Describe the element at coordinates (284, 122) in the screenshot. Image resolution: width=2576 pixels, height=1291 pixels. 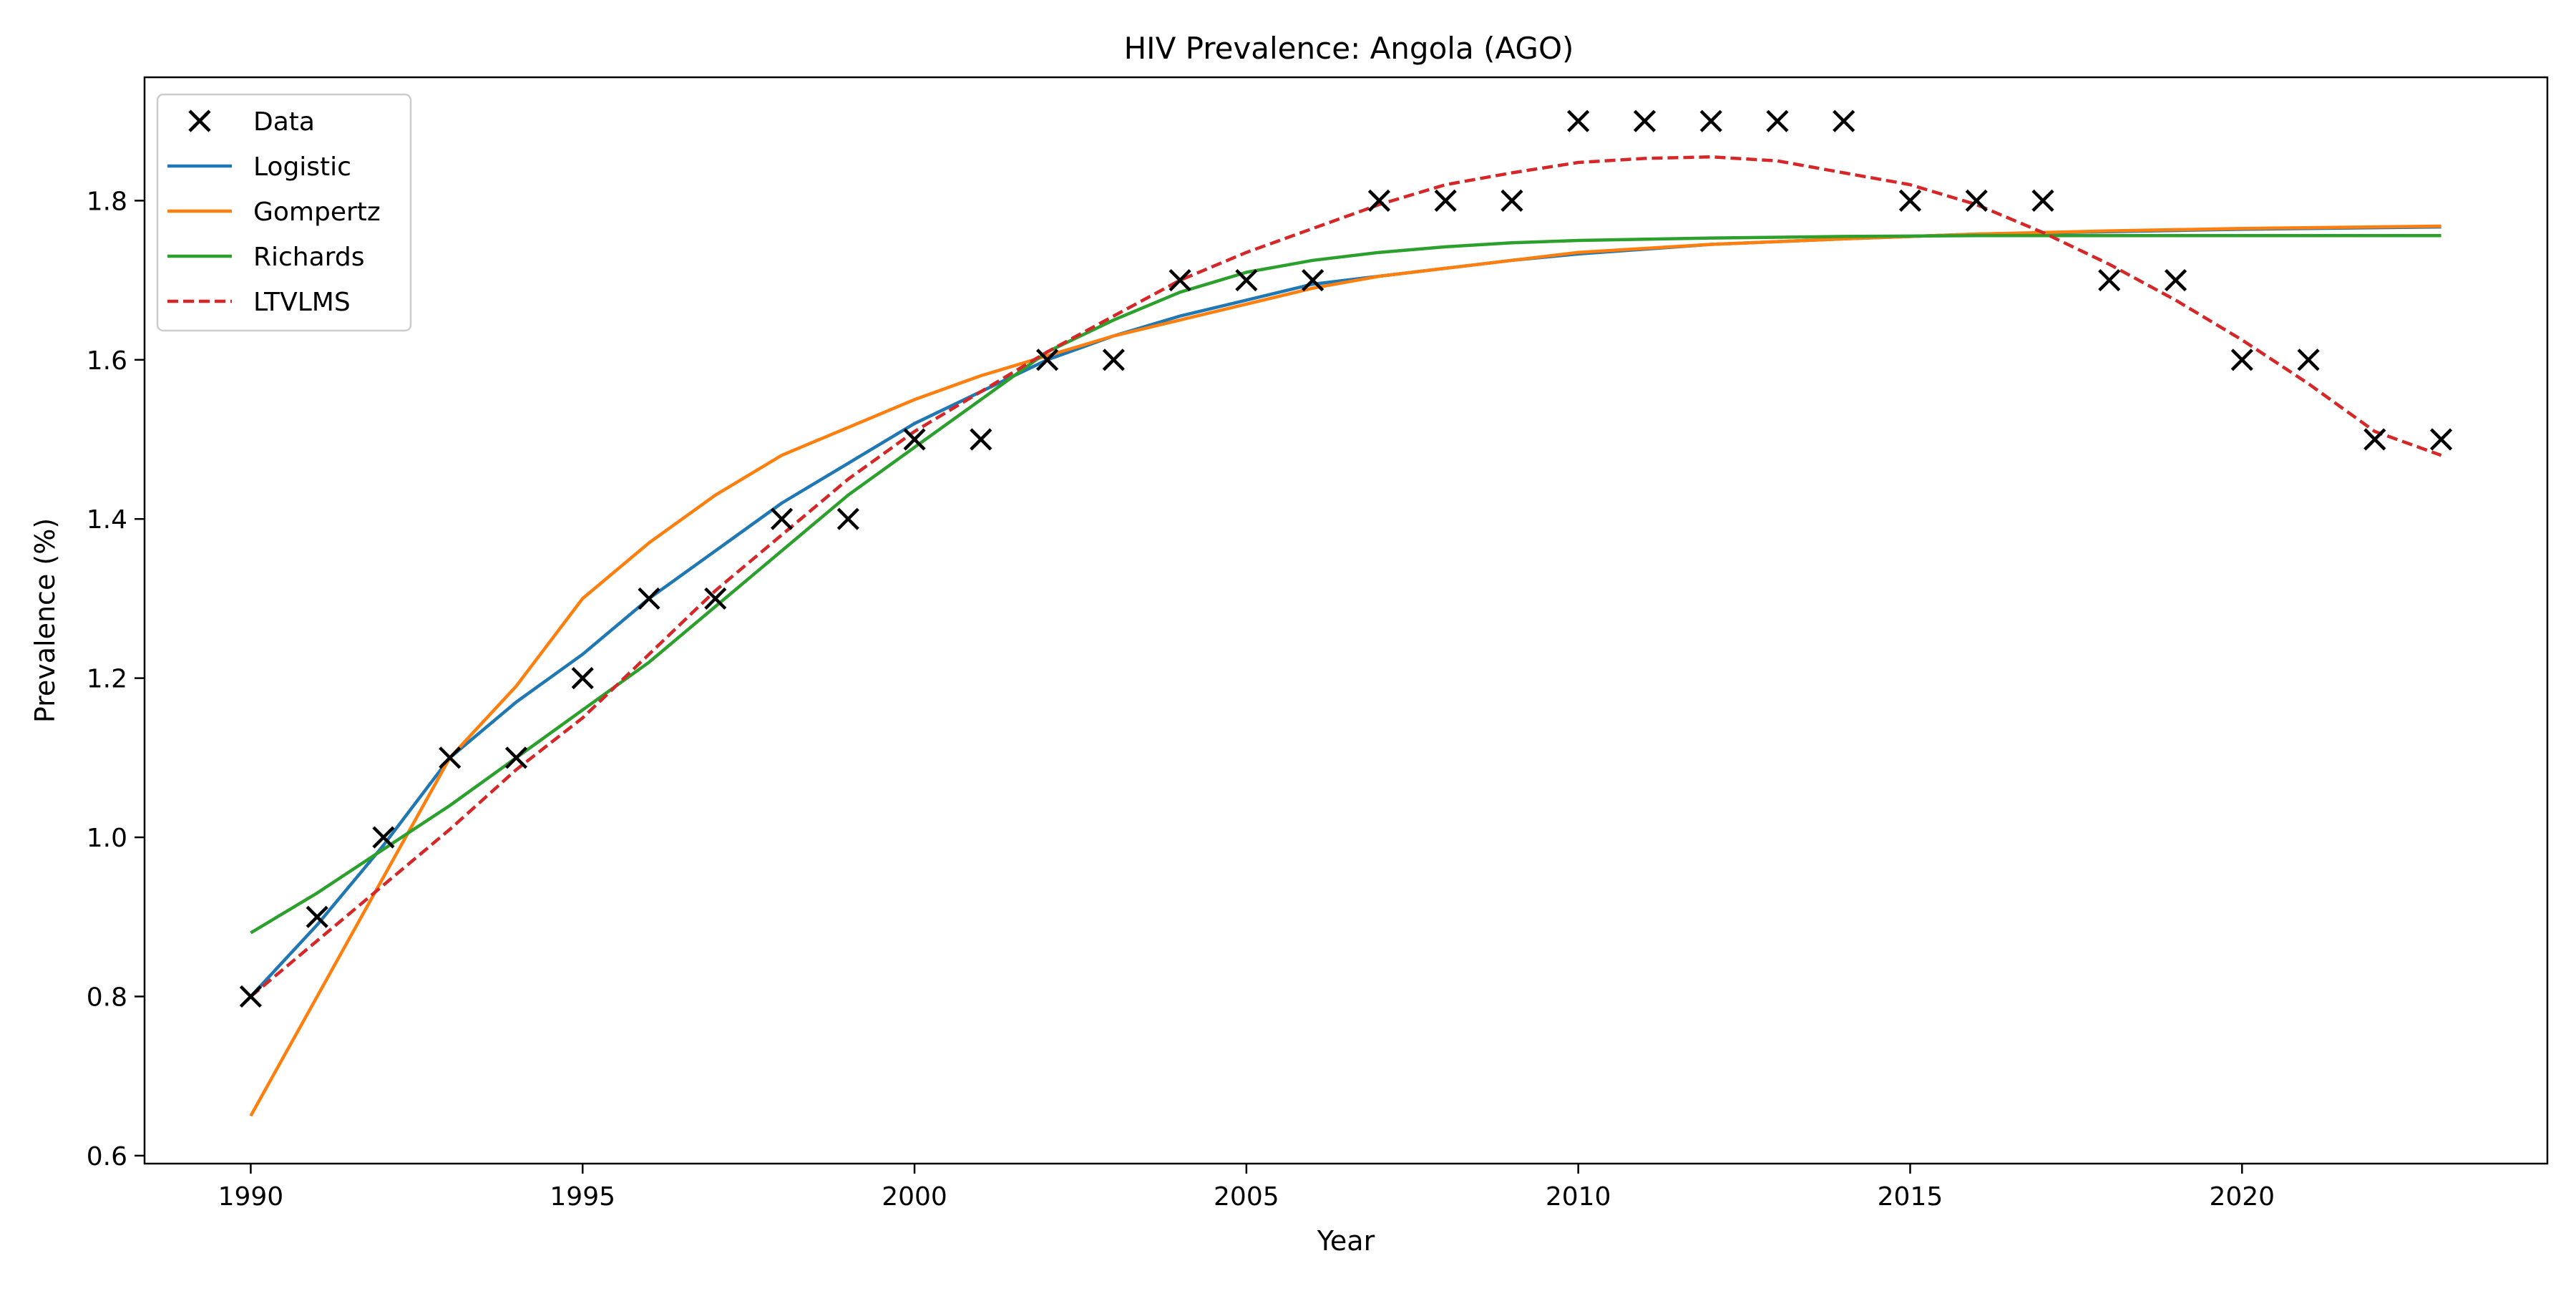
I see `legend-label: Data` at that location.